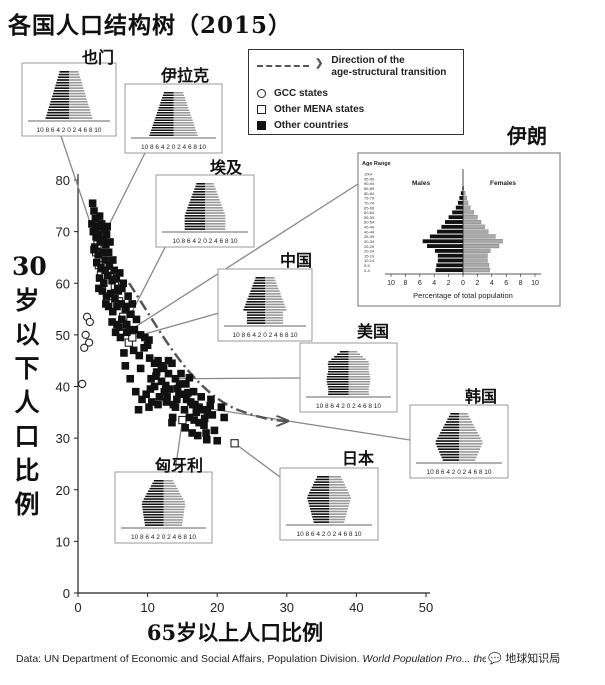 This screenshot has width=605, height=685. I want to click on y-tick-label: 20, so click(63, 490).